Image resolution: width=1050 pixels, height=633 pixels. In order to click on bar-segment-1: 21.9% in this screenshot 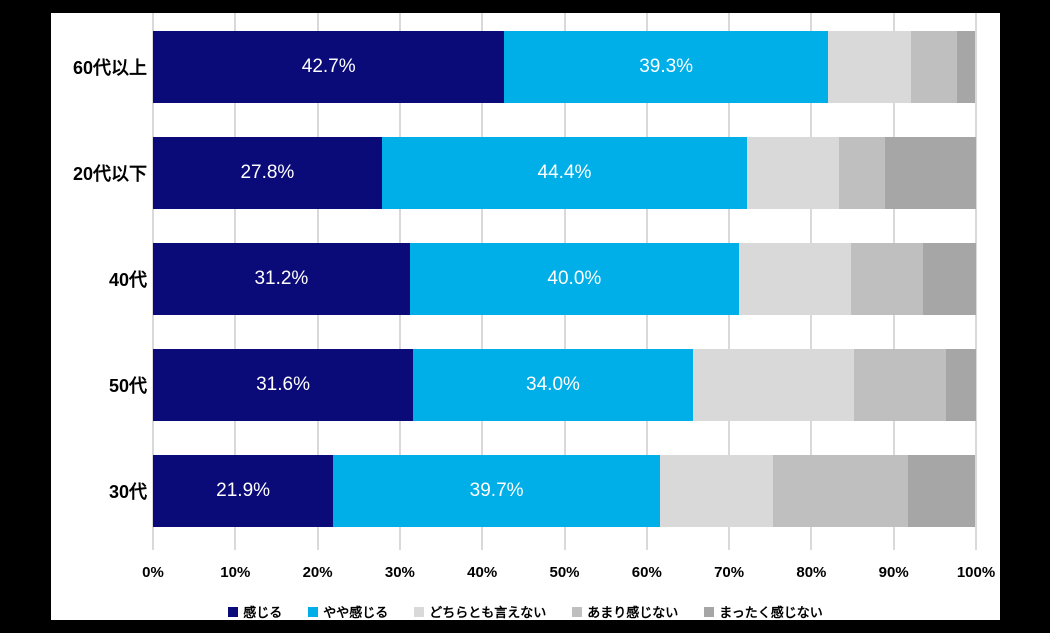, I will do `click(243, 491)`.